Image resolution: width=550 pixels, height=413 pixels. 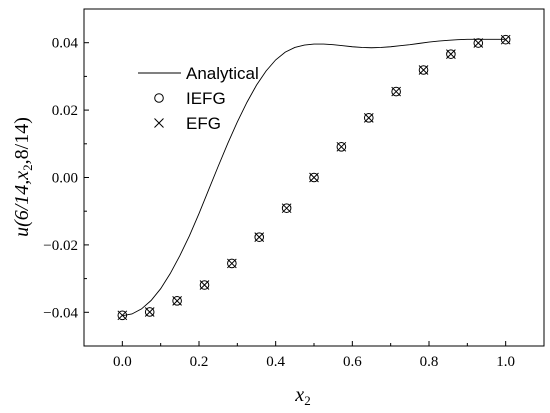 I want to click on legend: Analytical IEFG EFG, so click(x=198, y=98).